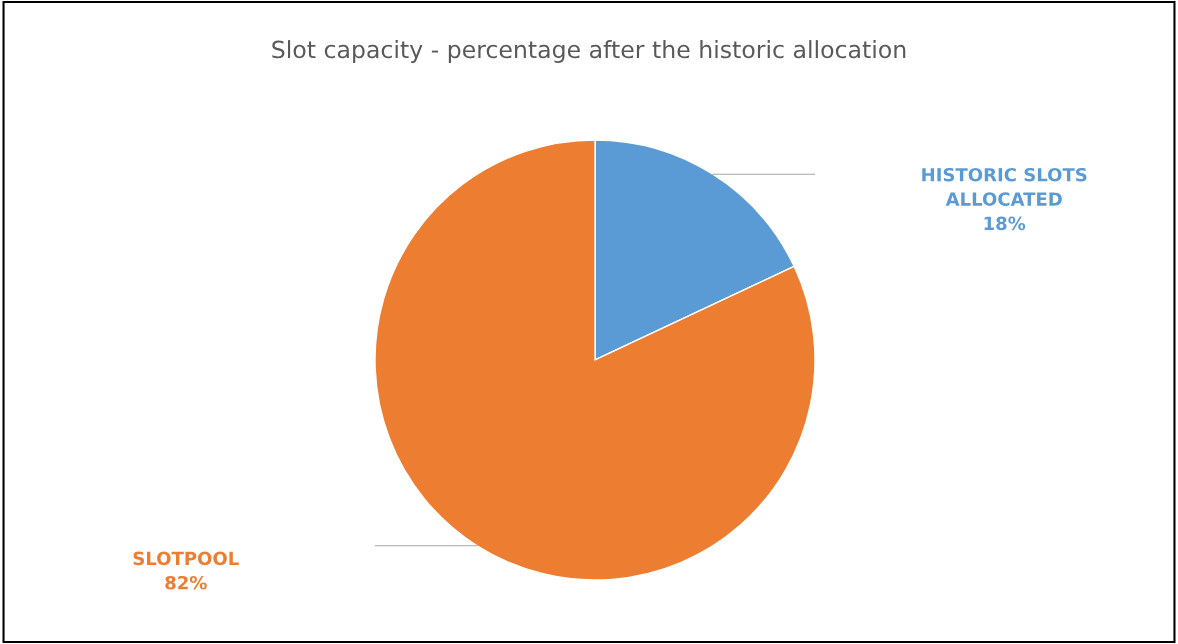 Image resolution: width=1178 pixels, height=644 pixels. What do you see at coordinates (589, 51) in the screenshot?
I see `chart-title: Slot capacity - percentage after the historic allocation` at bounding box center [589, 51].